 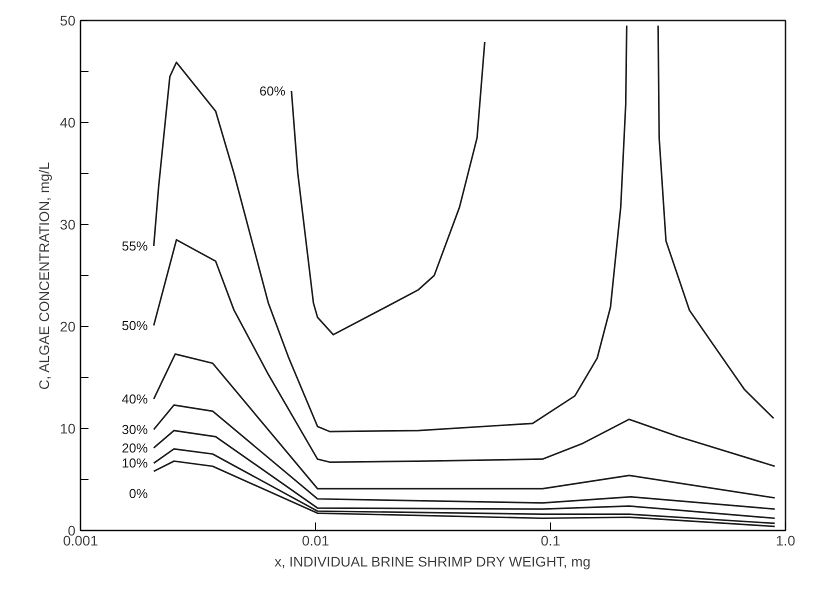 What do you see at coordinates (135, 325) in the screenshot?
I see `series-label: 50%` at bounding box center [135, 325].